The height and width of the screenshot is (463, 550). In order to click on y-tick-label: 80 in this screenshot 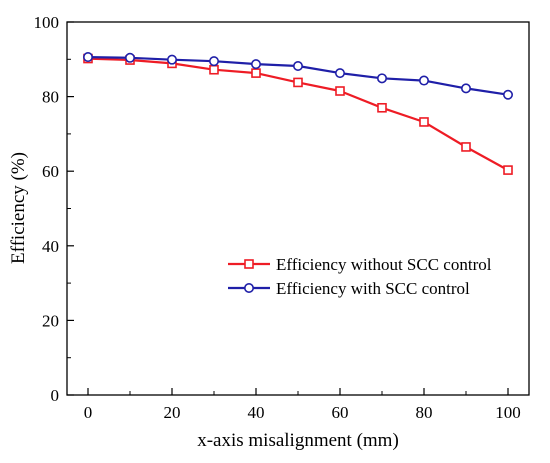, I will do `click(50, 97)`.